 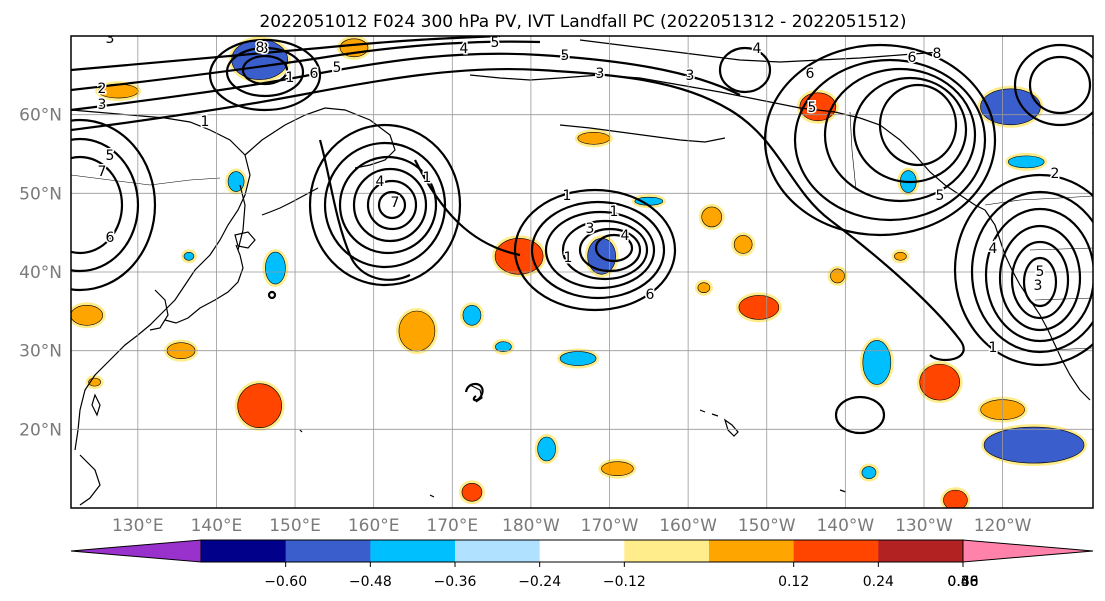 I want to click on lon-label: 150°E, so click(x=295, y=526).